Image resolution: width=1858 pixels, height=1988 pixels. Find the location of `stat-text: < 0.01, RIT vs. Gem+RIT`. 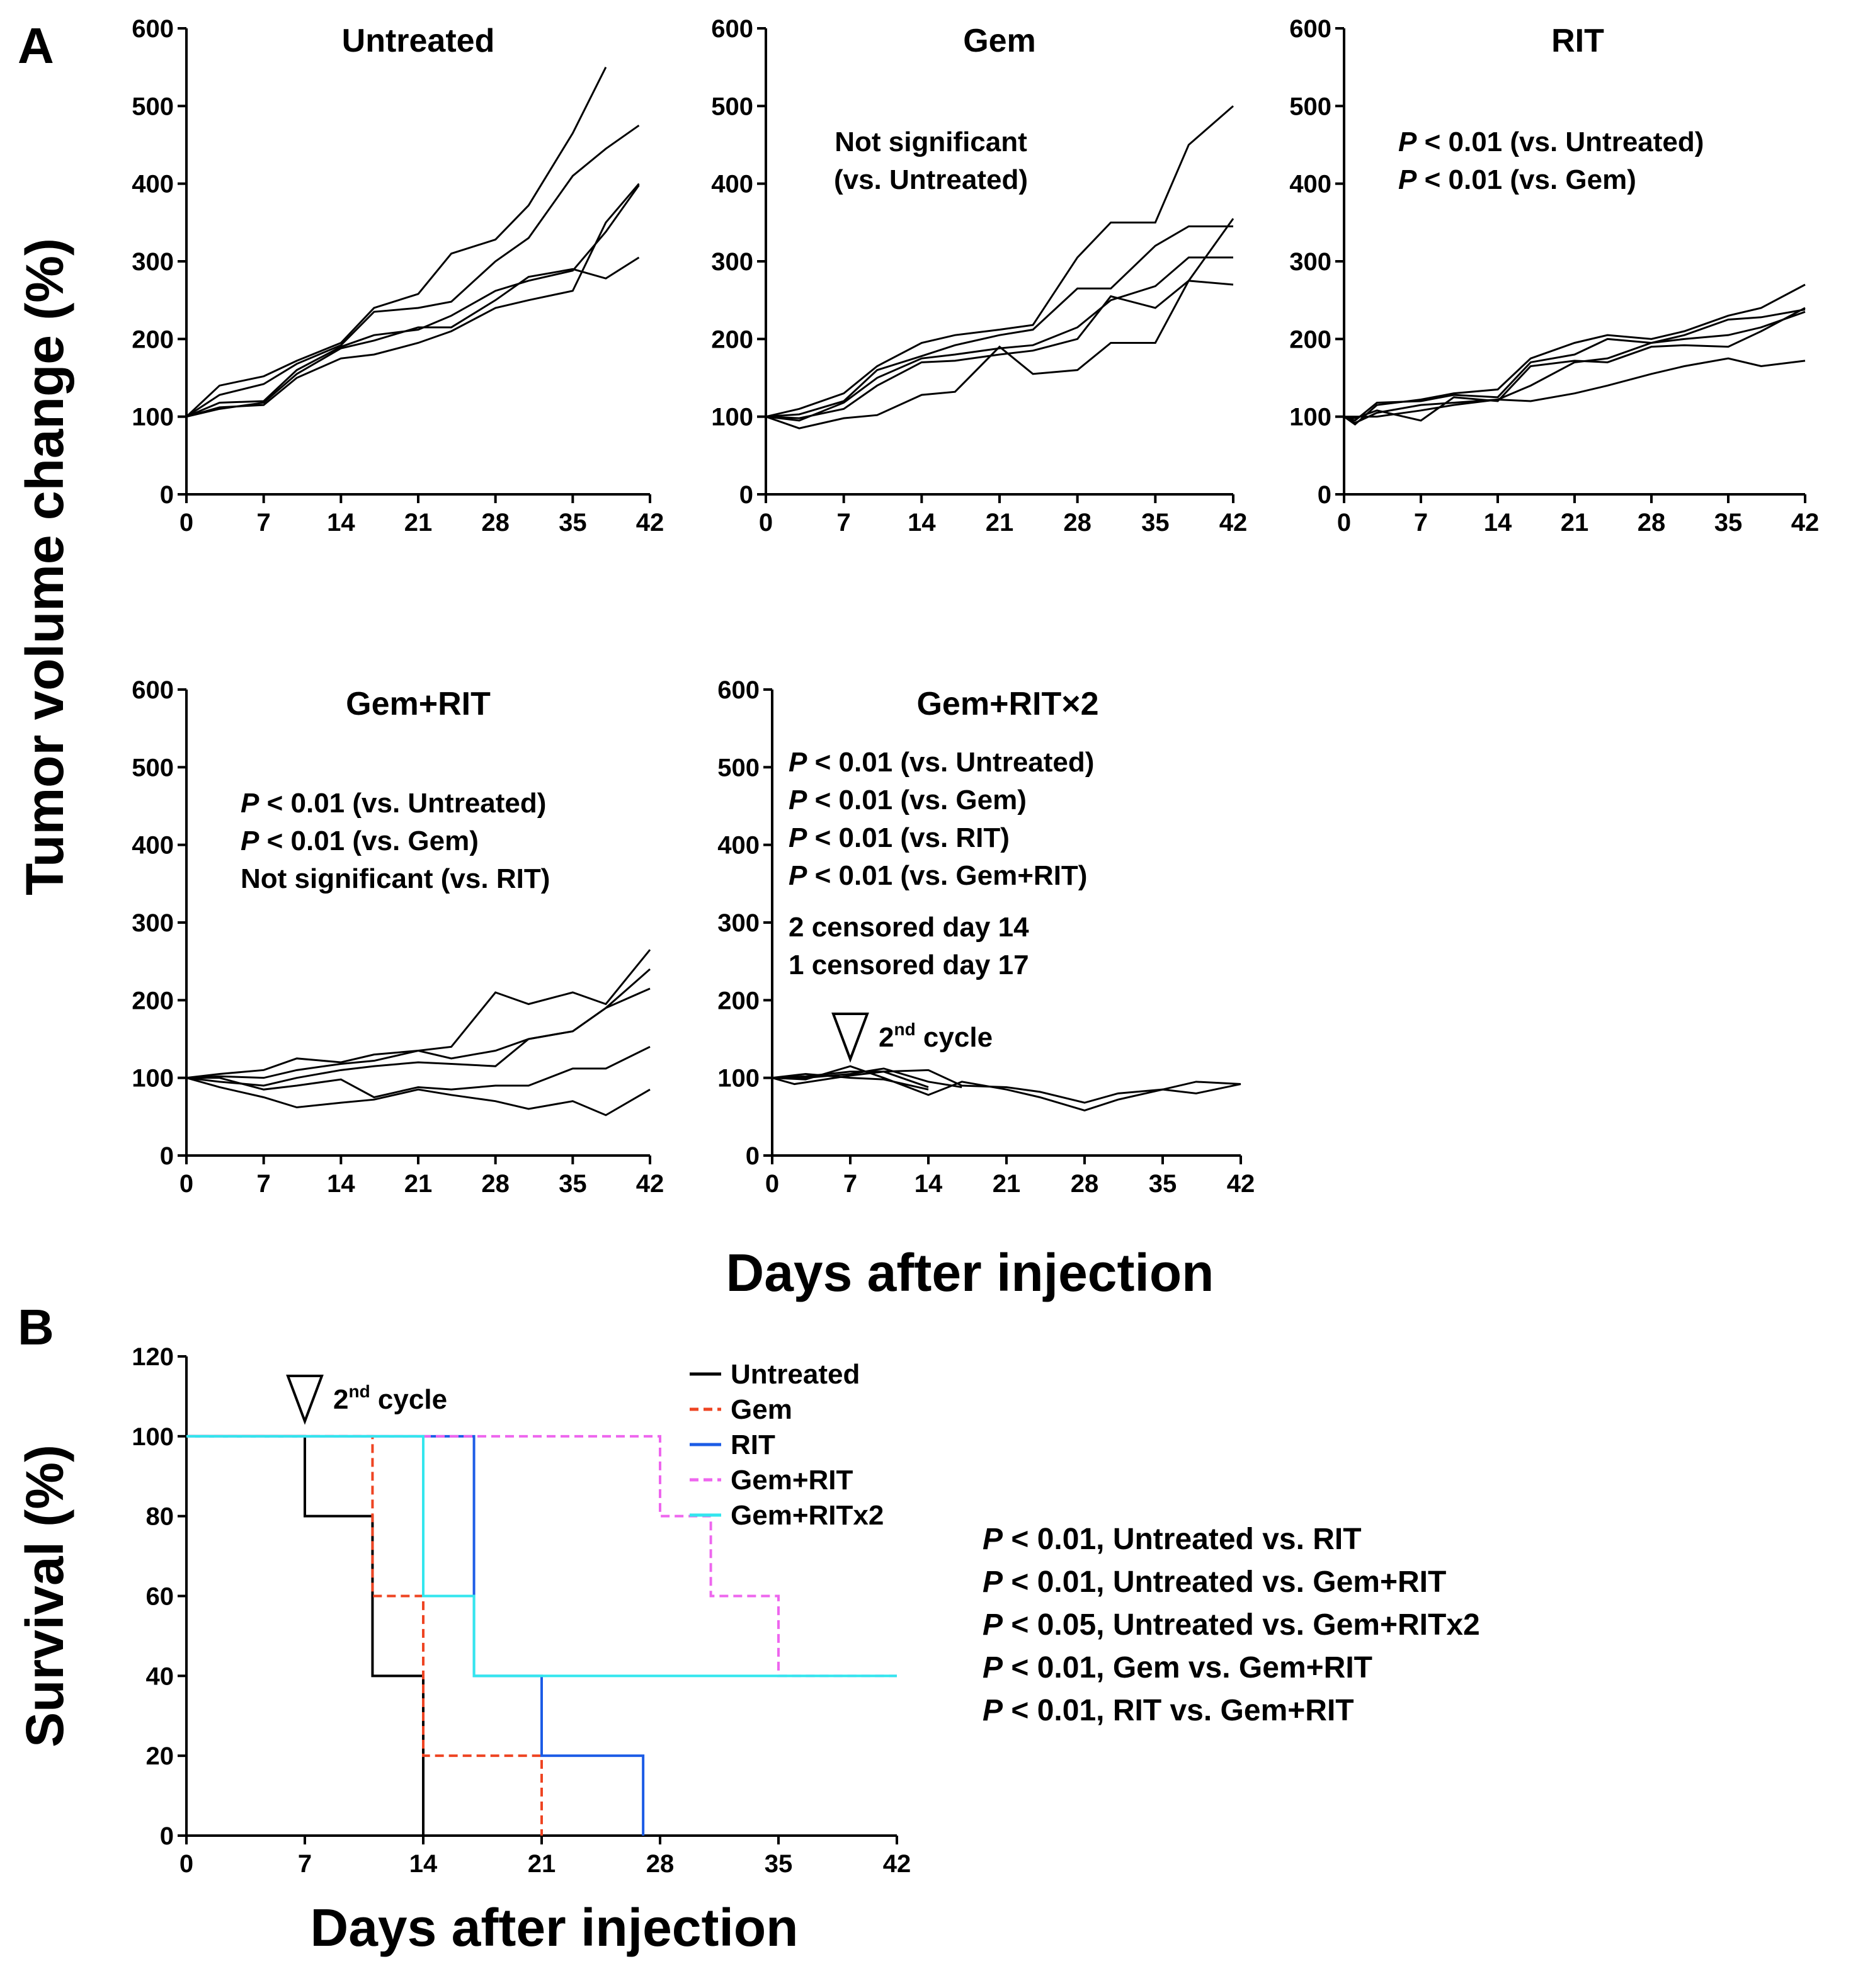

stat-text: < 0.01, RIT vs. Gem+RIT is located at coordinates (1178, 1711).